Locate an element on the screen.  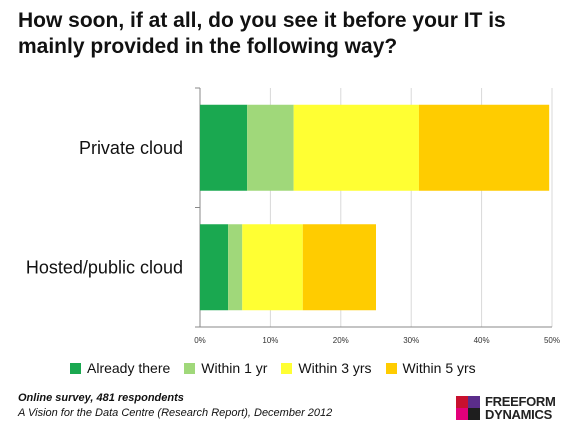
legend-label: Within 3 yrs is located at coordinates (335, 368).